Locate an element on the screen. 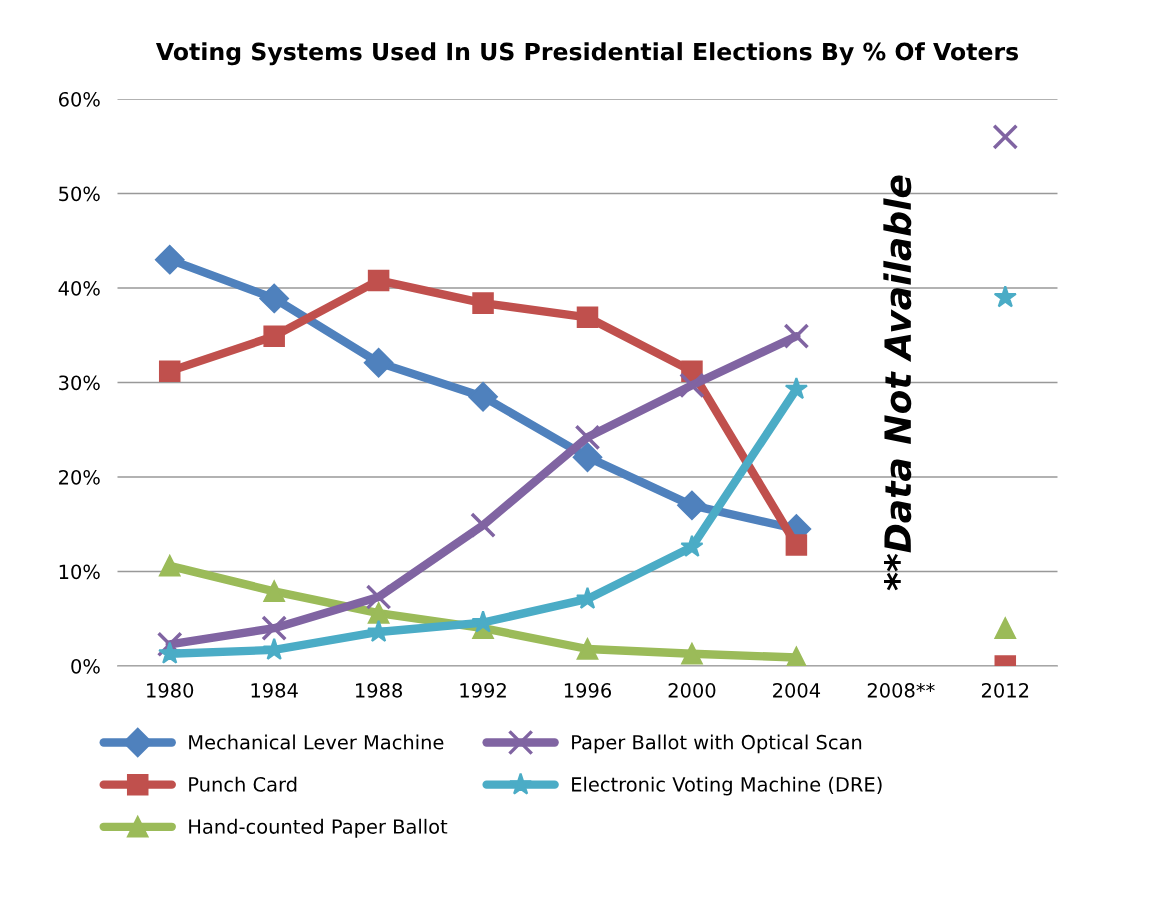 The image size is (1175, 900). x-tick-label: 1984 is located at coordinates (274, 690).